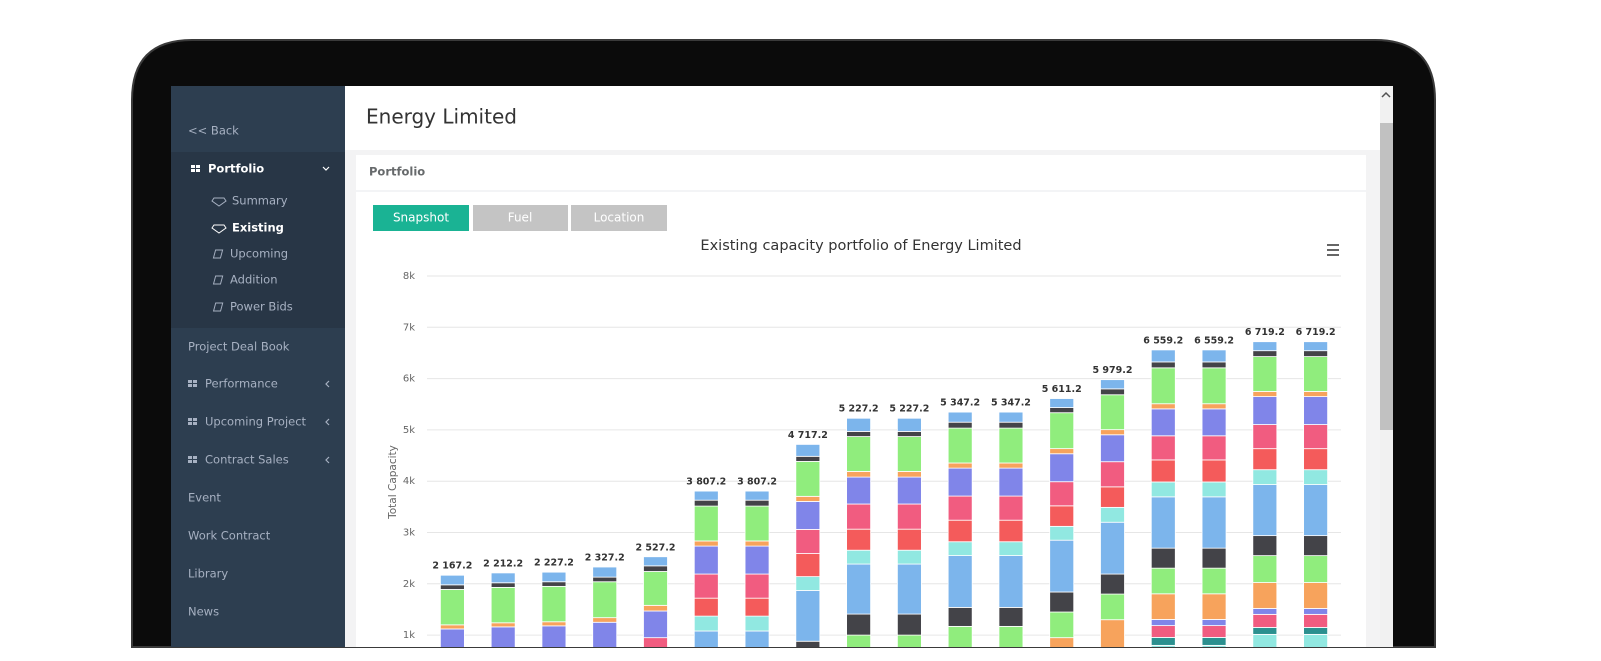  I want to click on tab-snapshot, so click(421, 218).